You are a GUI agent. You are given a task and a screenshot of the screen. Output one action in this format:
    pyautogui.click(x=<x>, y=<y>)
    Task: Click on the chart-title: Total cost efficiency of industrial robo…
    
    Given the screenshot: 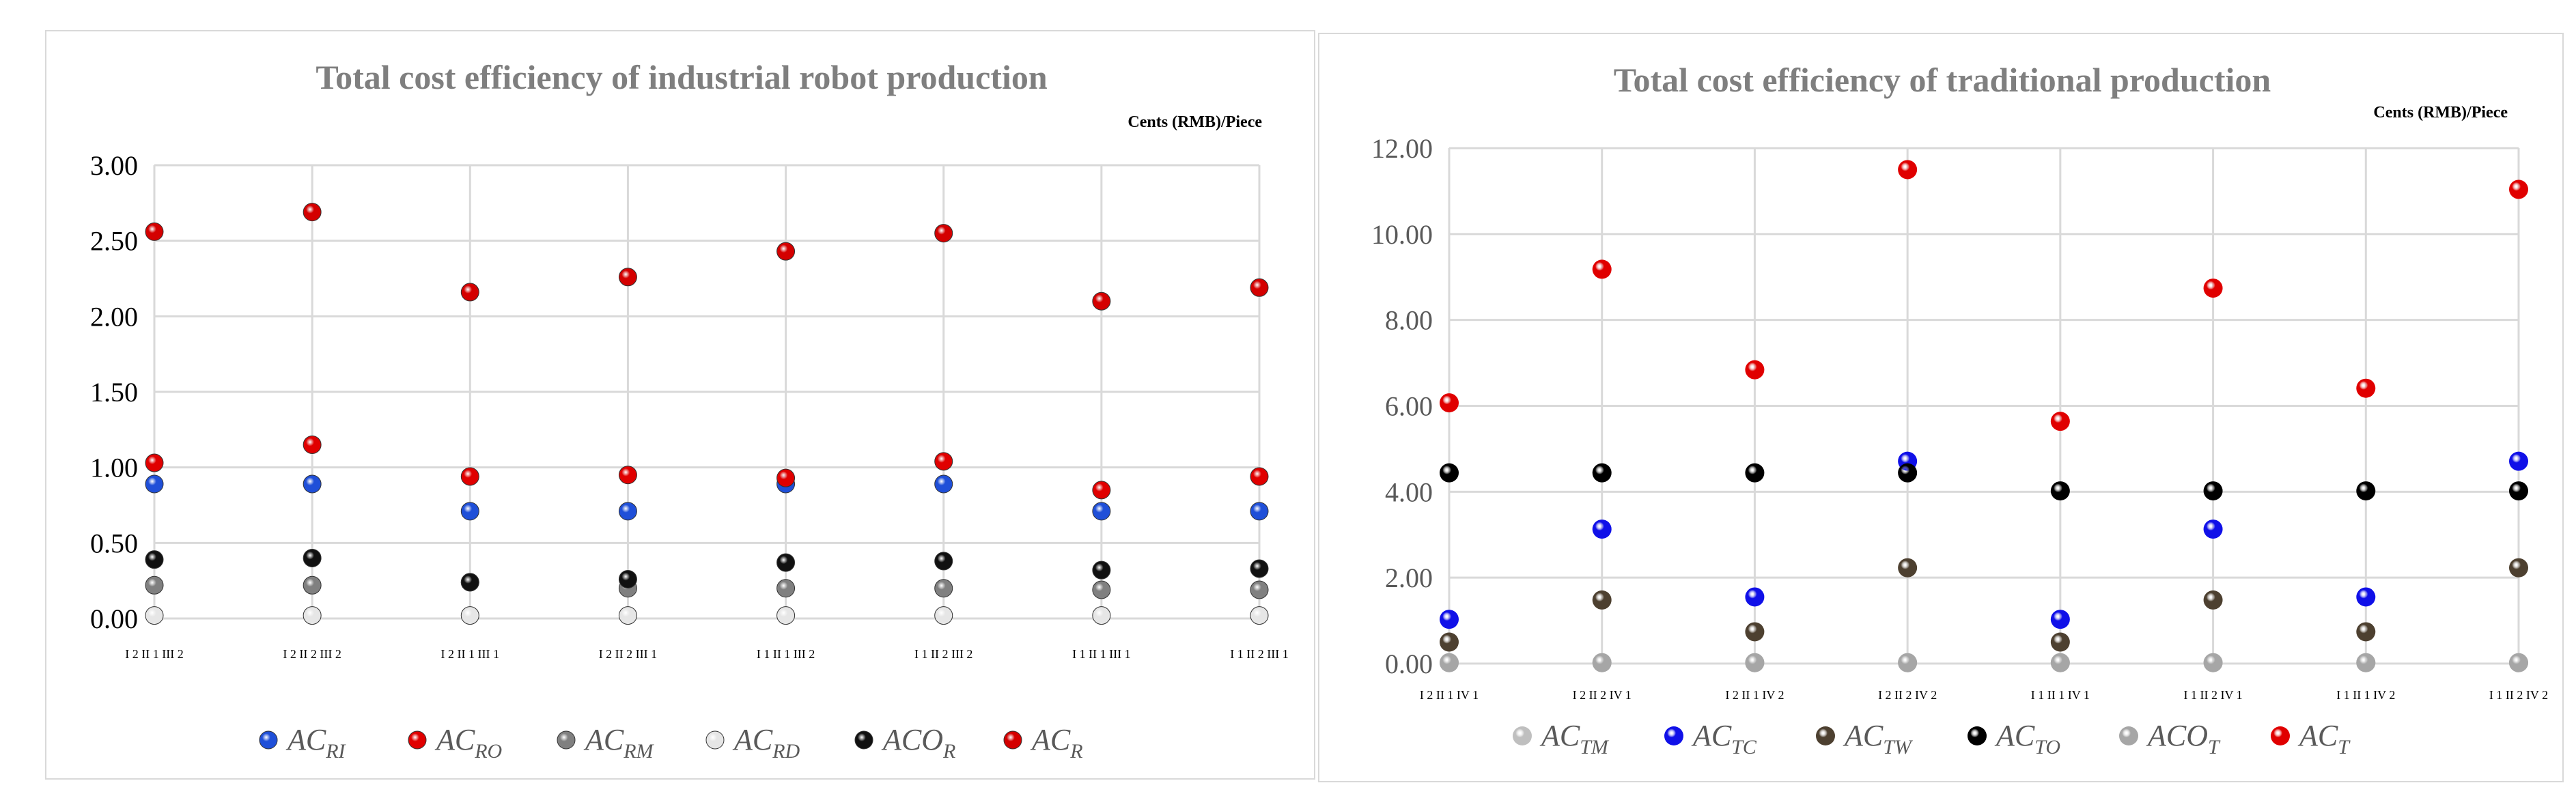 What is the action you would take?
    pyautogui.click(x=682, y=77)
    